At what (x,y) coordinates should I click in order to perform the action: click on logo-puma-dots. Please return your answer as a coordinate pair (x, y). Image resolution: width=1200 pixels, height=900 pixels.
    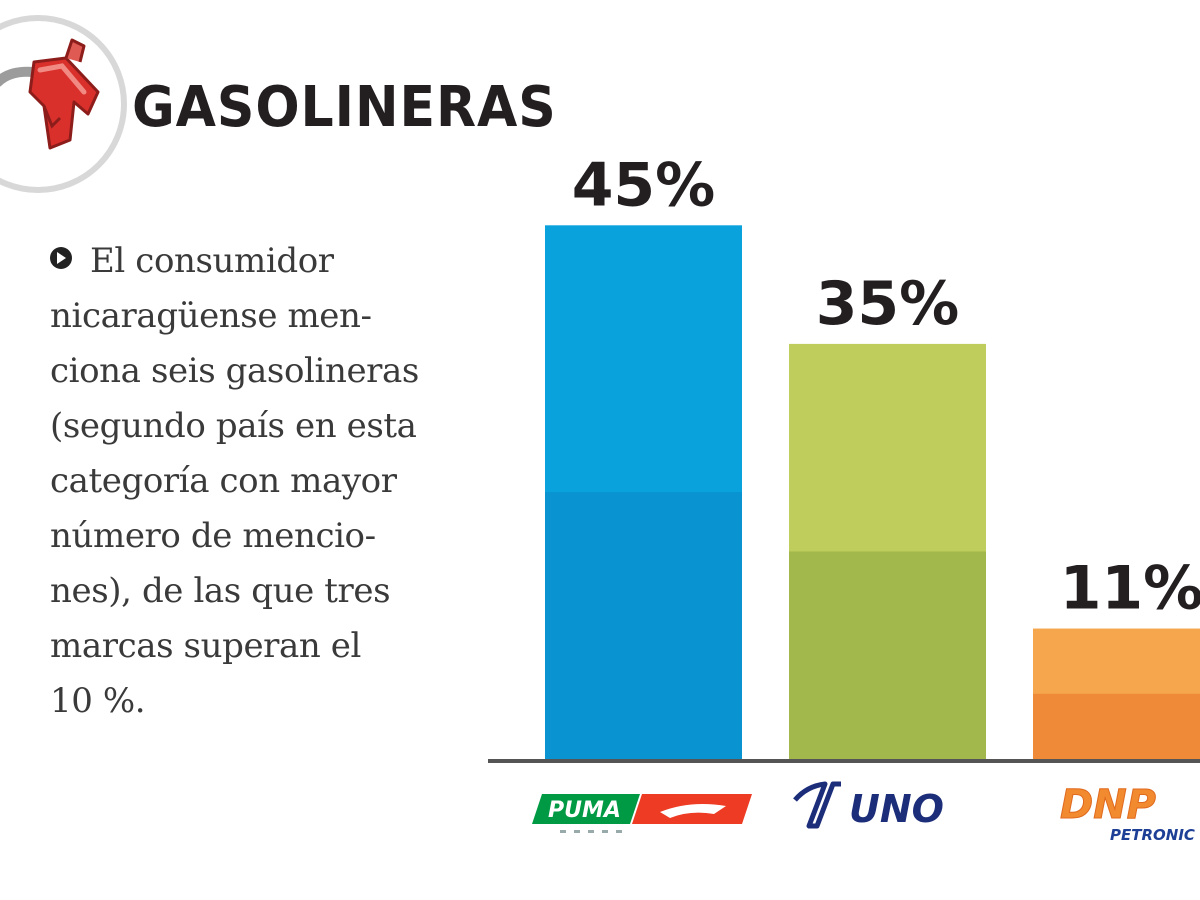
    Looking at the image, I should click on (591, 831).